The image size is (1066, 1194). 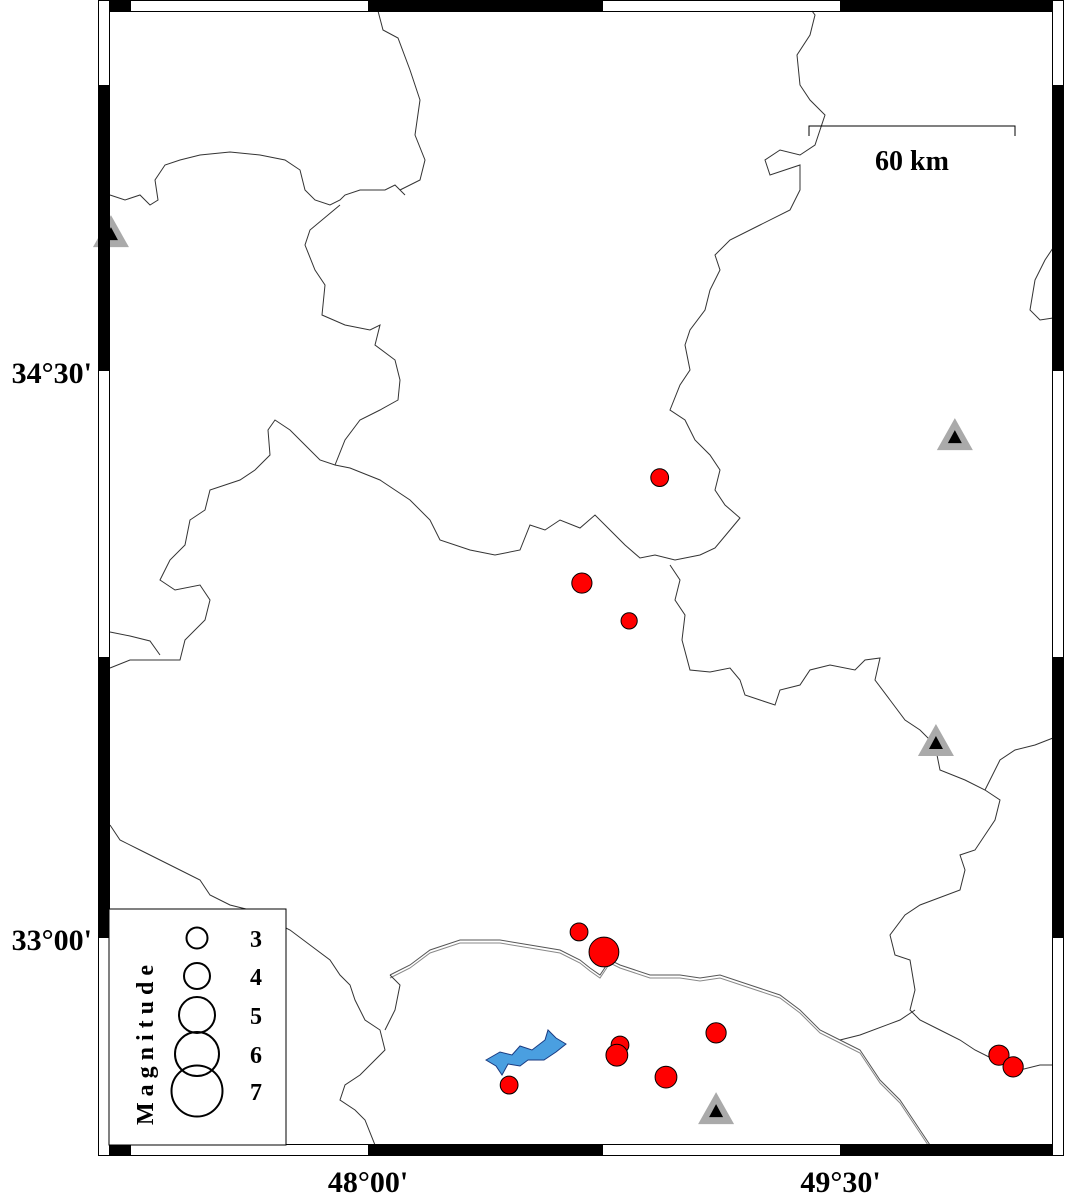 I want to click on scale-bar-label: 60 km, so click(x=912, y=161).